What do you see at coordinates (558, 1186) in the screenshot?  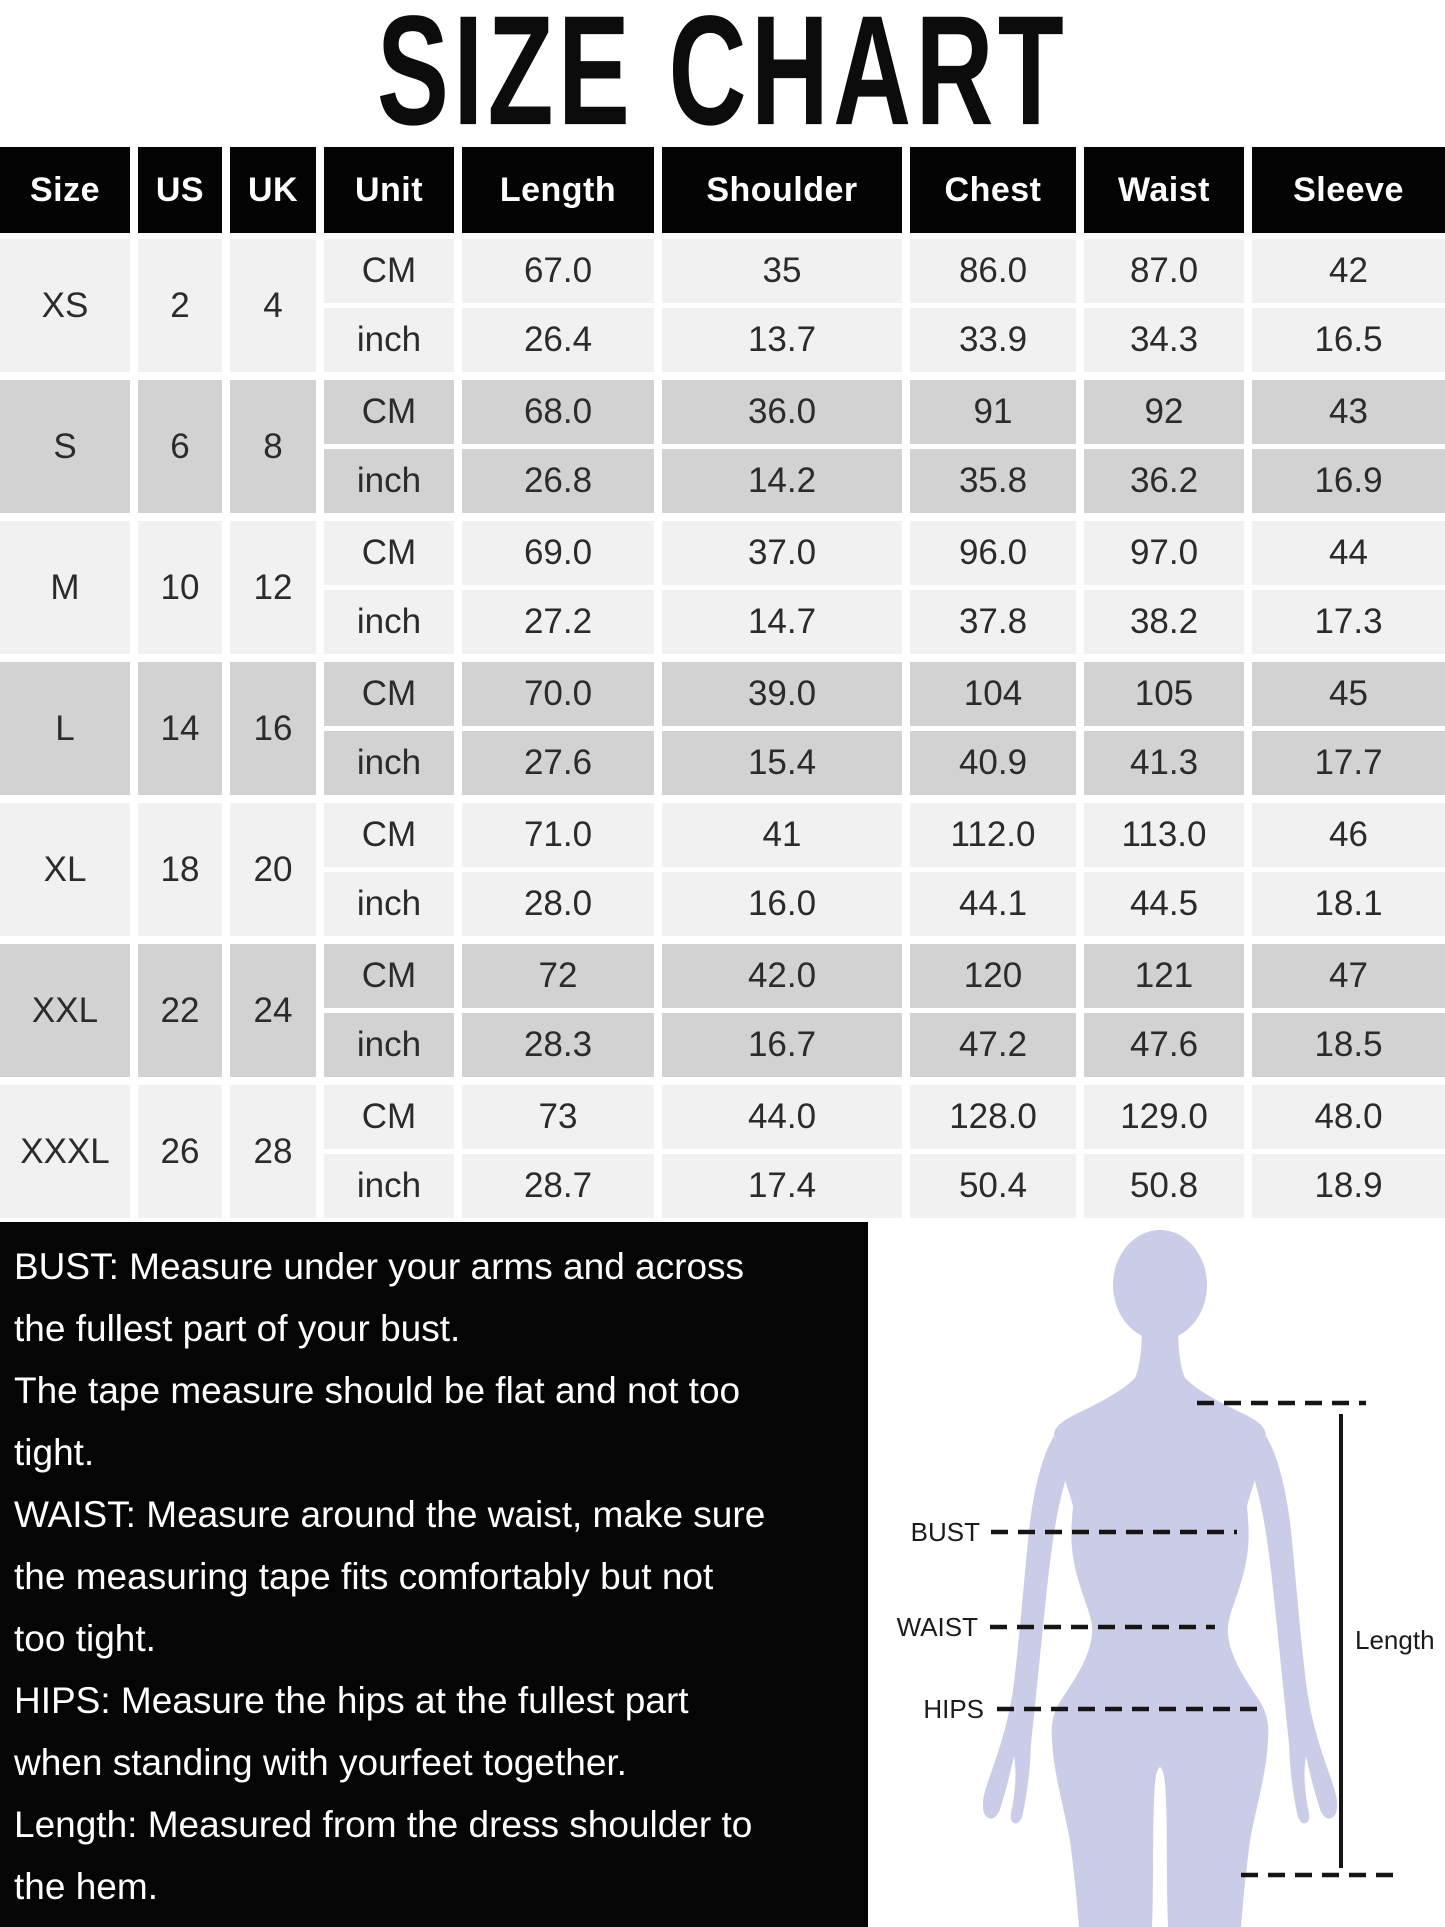 I see `value-cell-inch: 28.7` at bounding box center [558, 1186].